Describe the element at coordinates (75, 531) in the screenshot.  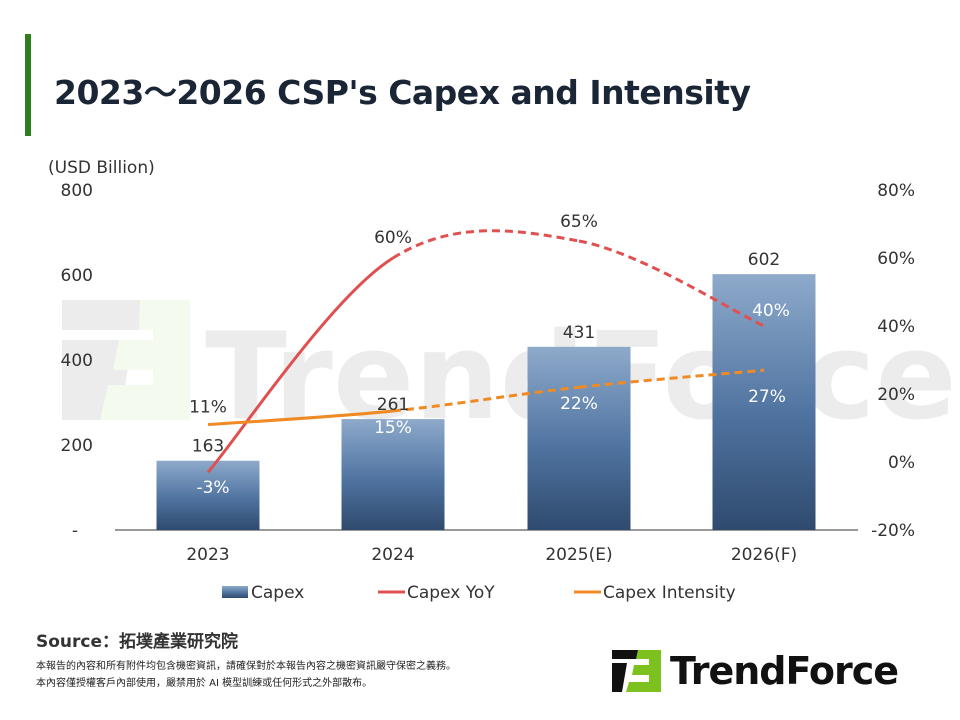
I see `y-tick-label: -` at that location.